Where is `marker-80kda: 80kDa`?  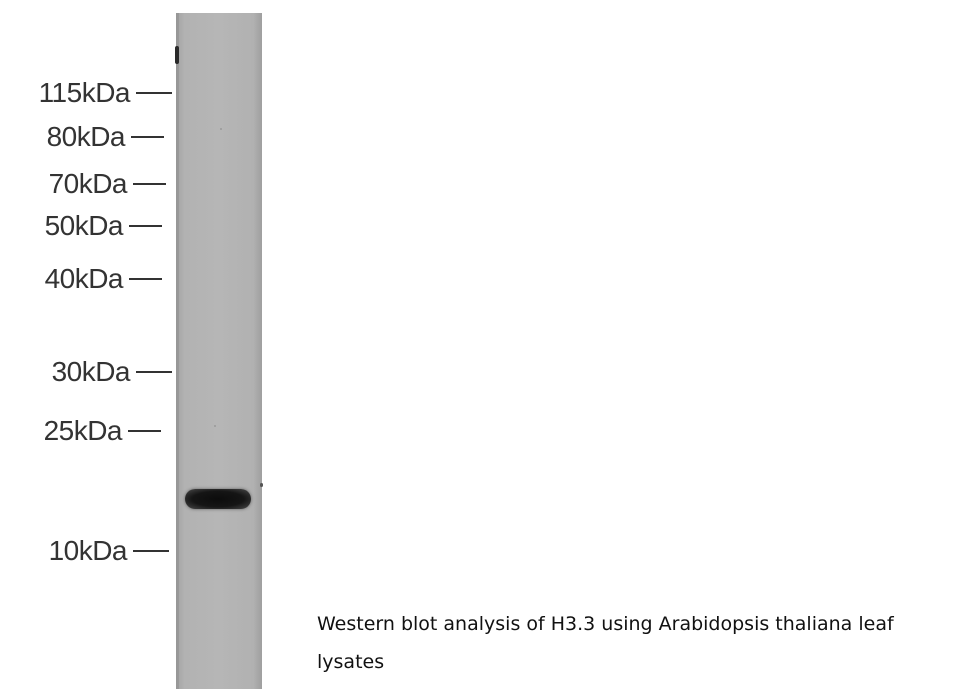
marker-80kda: 80kDa is located at coordinates (82, 137).